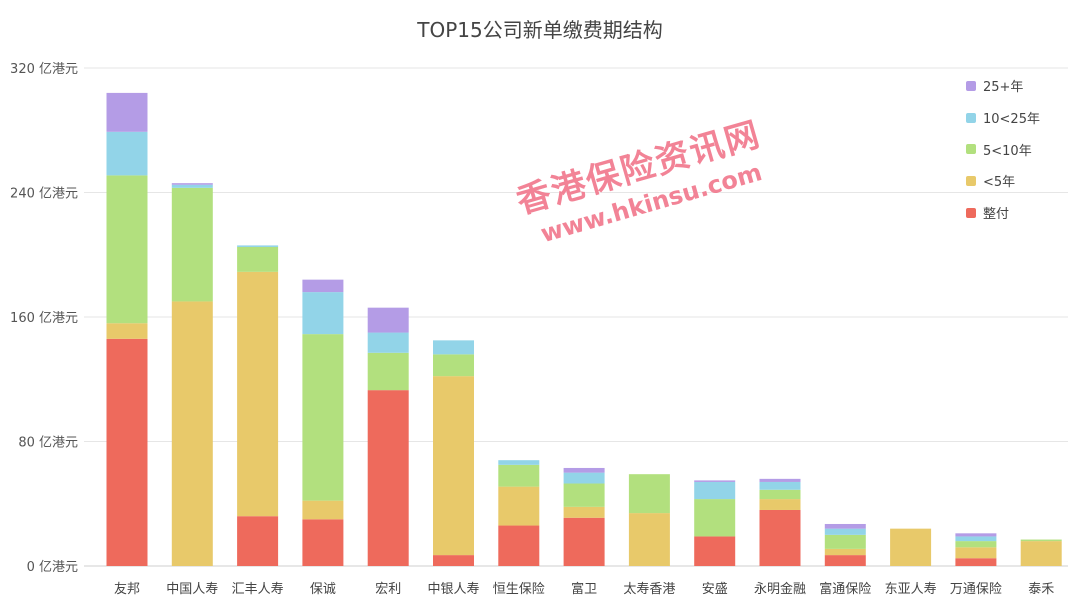 This screenshot has width=1080, height=607. I want to click on x-tick-label: 恒生保险, so click(519, 589).